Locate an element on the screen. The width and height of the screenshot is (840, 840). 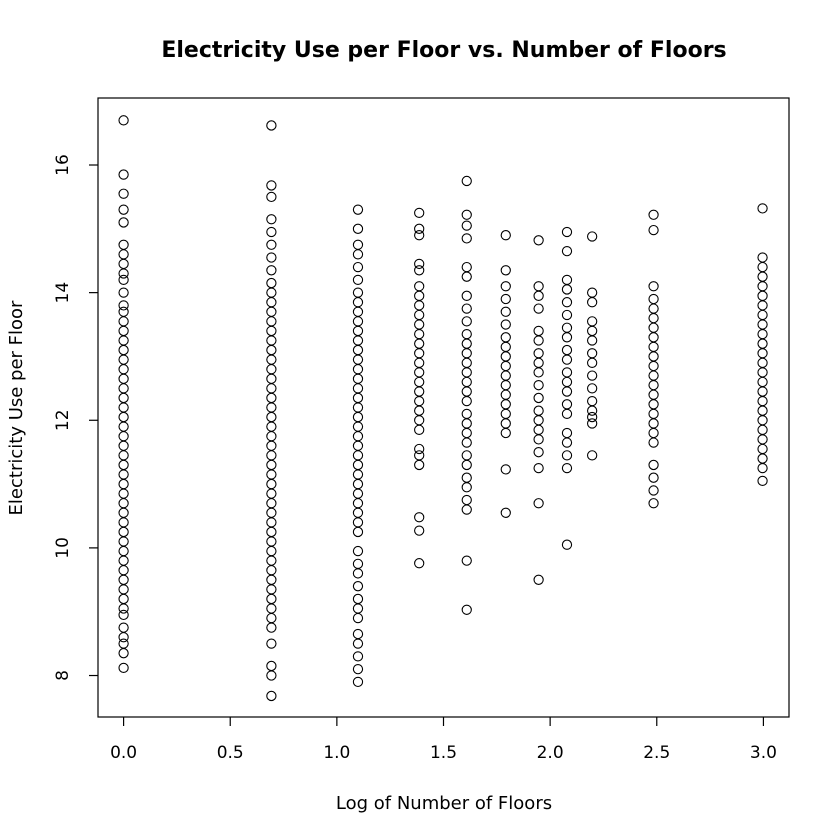
x-axis-label: Log of Number of Floors is located at coordinates (444, 803).